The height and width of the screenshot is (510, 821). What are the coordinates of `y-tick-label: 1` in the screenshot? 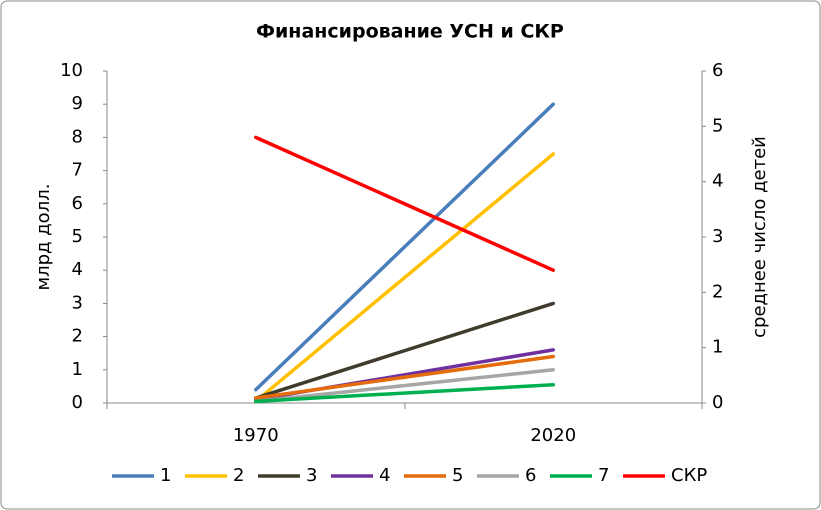 It's located at (77, 369).